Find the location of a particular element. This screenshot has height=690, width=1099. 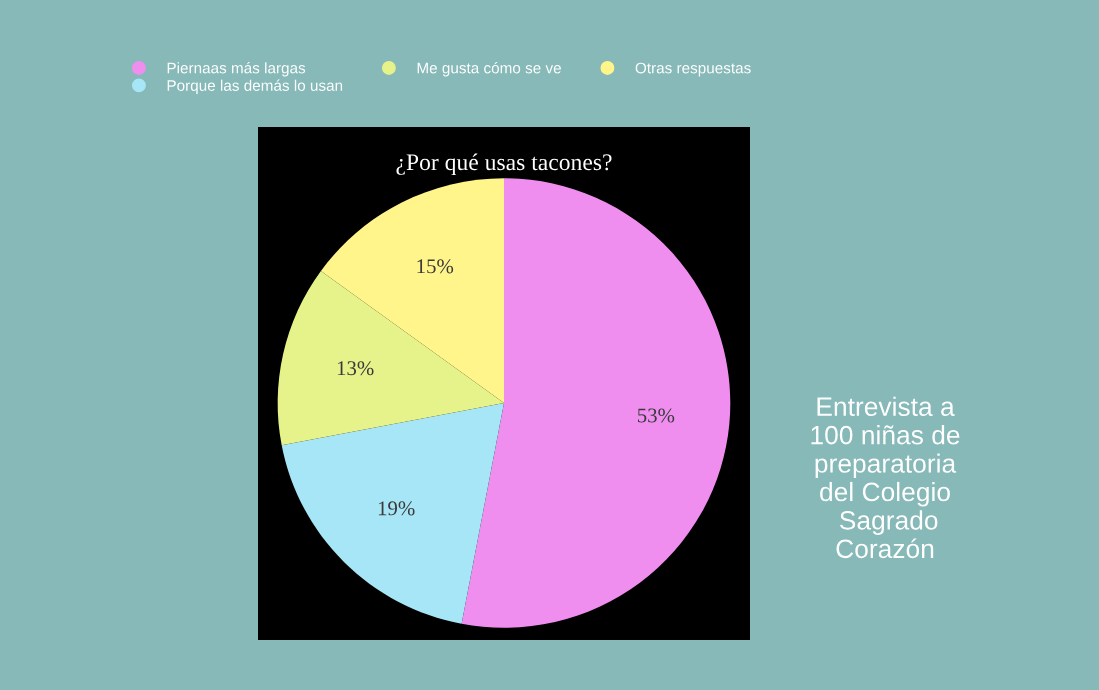

legend-label: Otras respuestas is located at coordinates (693, 69).